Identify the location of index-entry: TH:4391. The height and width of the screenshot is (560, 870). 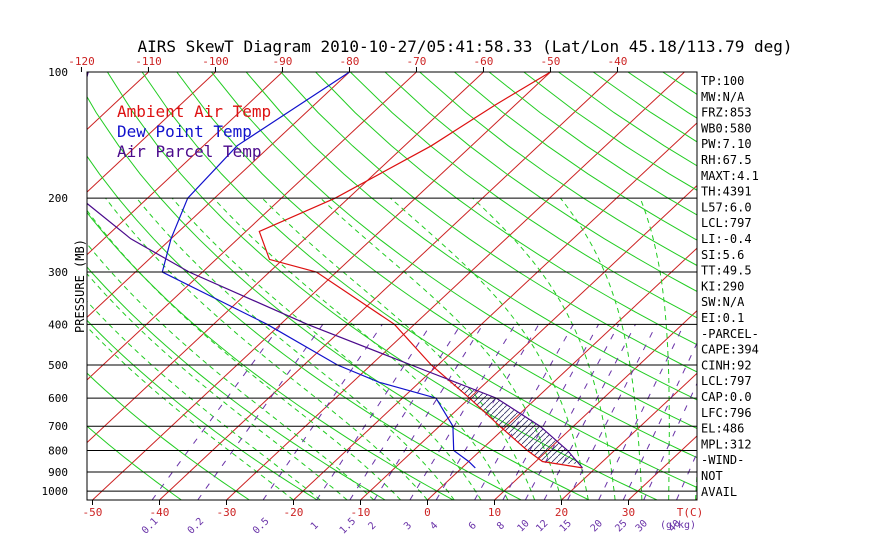
(726, 192).